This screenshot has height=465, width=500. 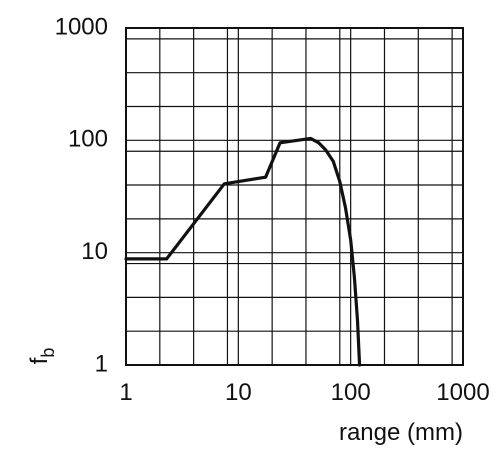 I want to click on y-tick-labels: 1 10 100 1000, so click(x=81, y=195).